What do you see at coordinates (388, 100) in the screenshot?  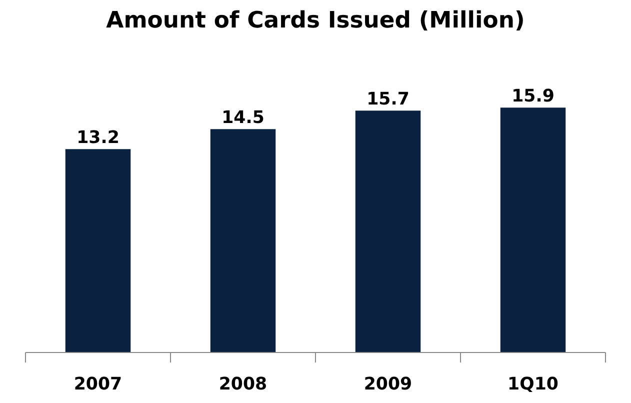 I see `data-label: 15.7` at bounding box center [388, 100].